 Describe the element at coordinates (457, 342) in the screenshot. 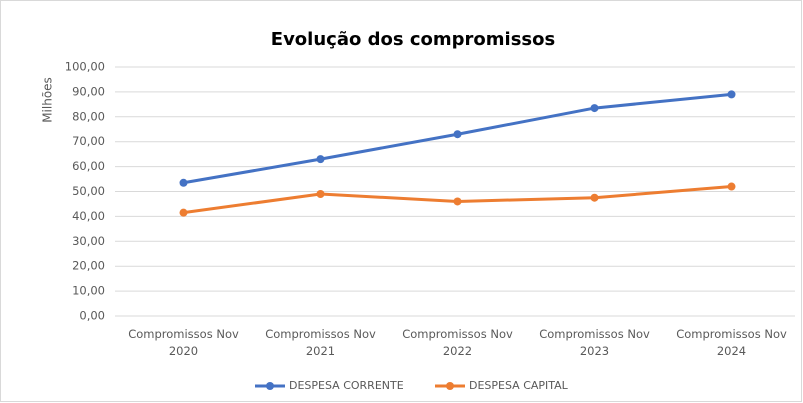

I see `x-tick-label: Compromissos Nov 2022` at that location.